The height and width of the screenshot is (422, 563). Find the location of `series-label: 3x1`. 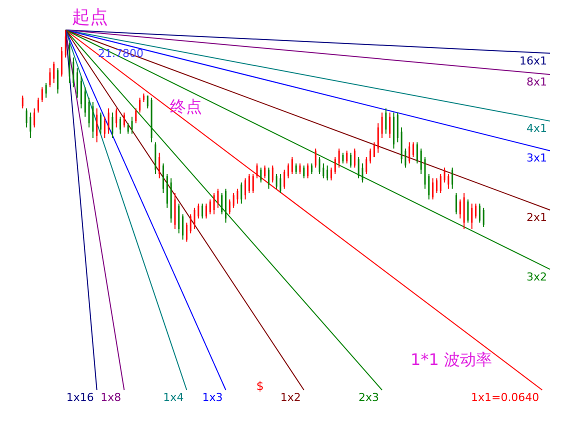

series-label: 3x1 is located at coordinates (536, 158).